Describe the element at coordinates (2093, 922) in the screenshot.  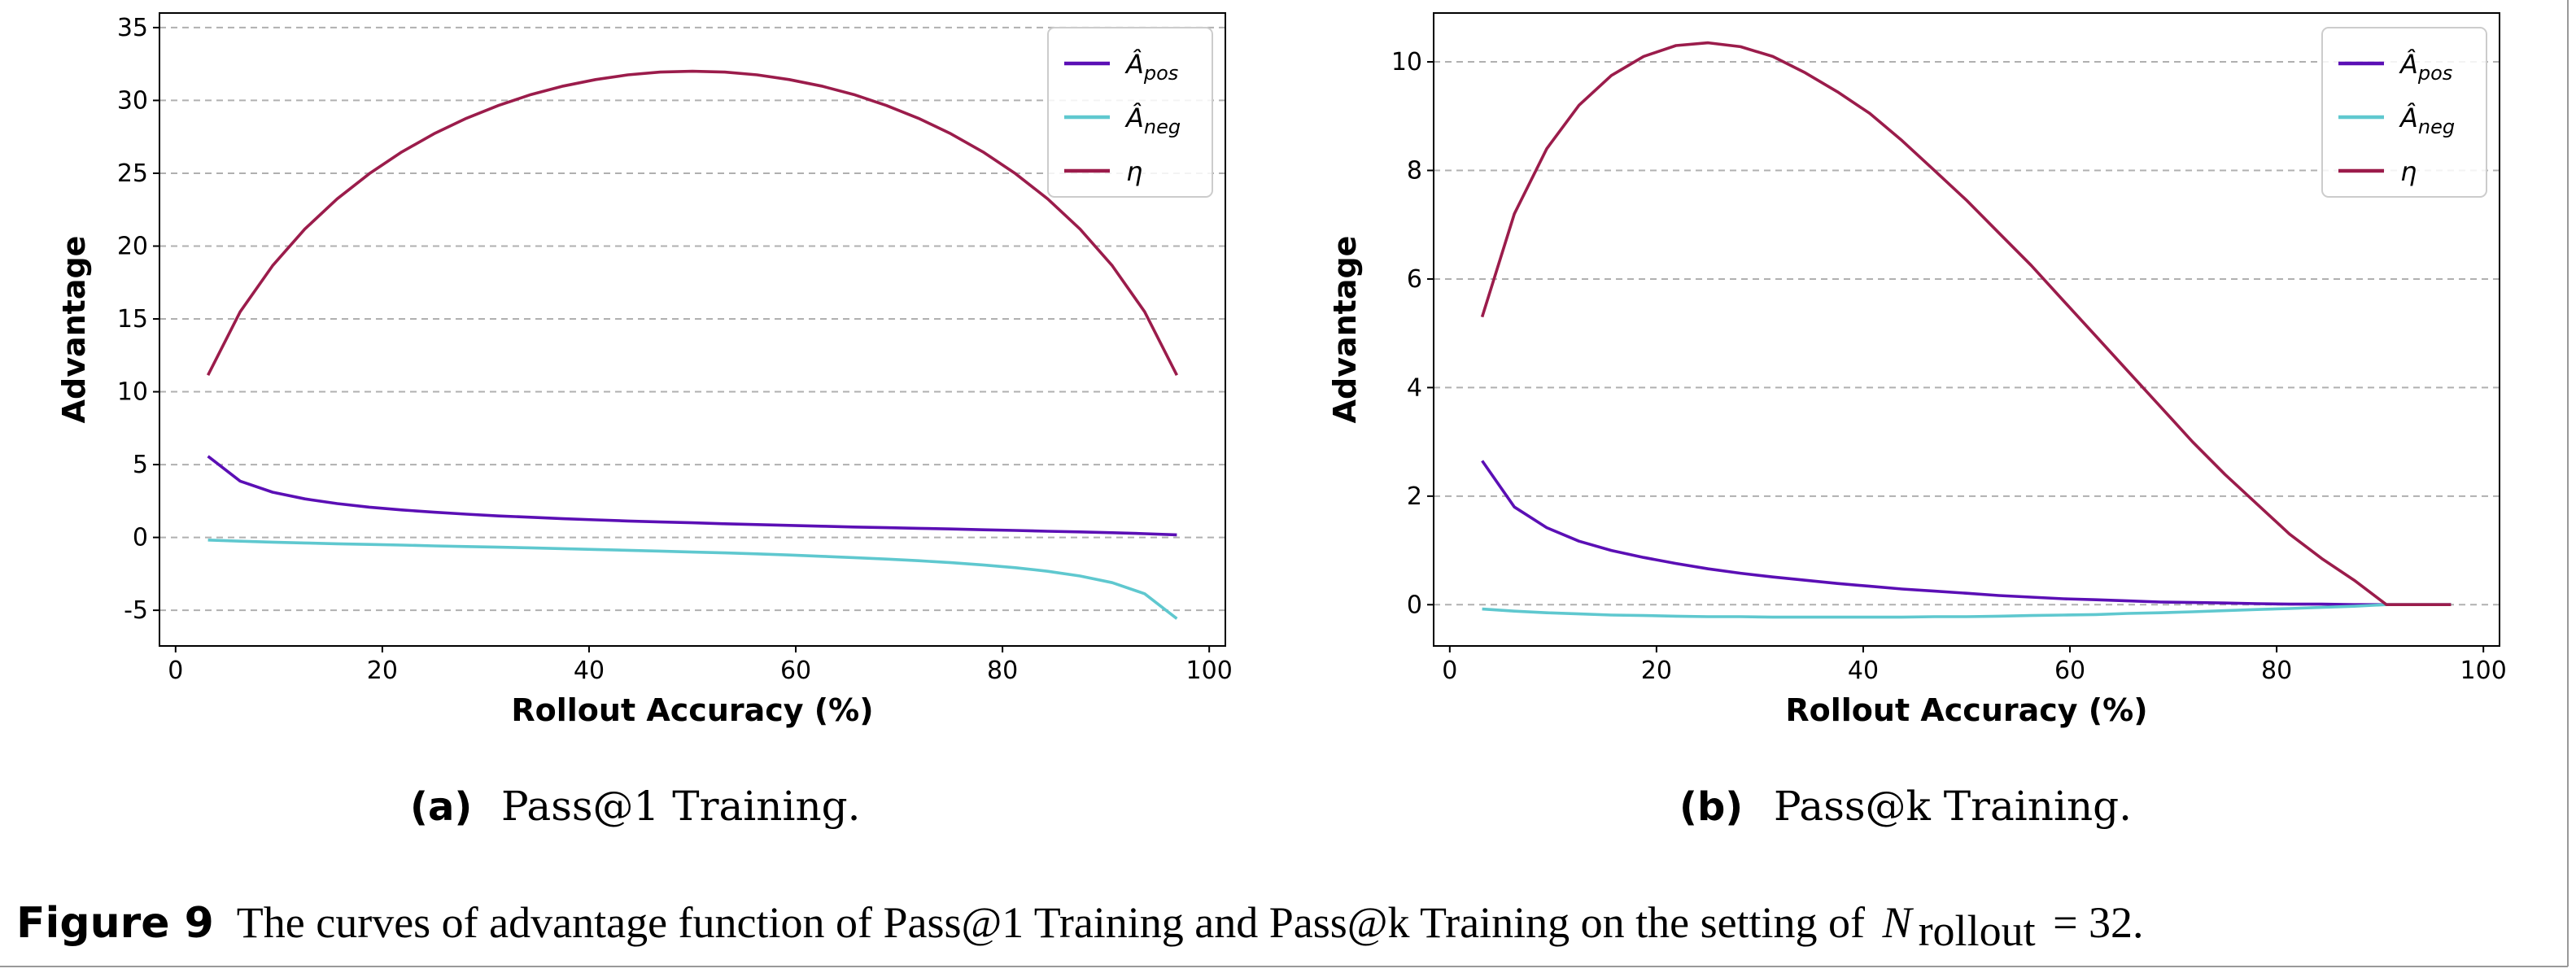
I see `figure-caption-math-rest: = 32.` at that location.